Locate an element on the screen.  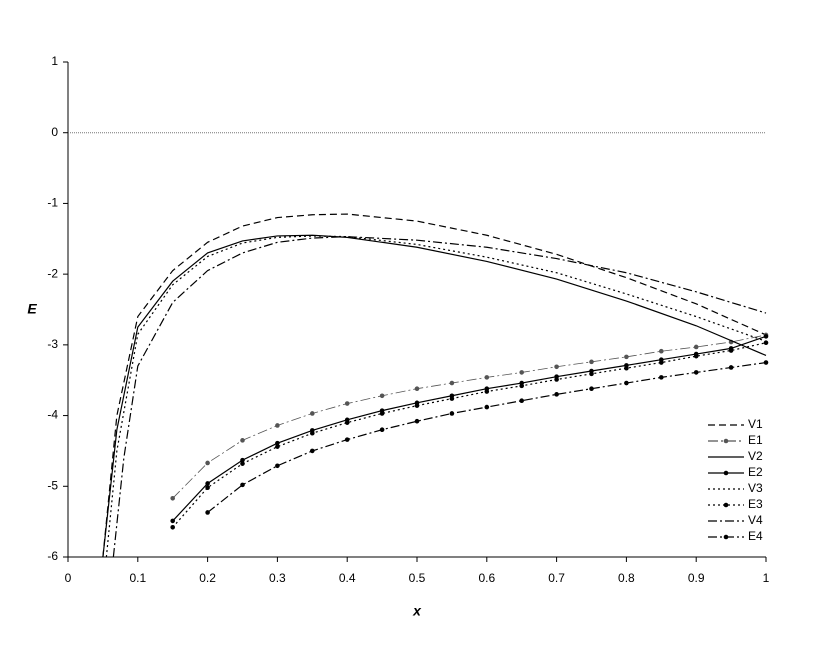
legend-label: V4 is located at coordinates (755, 520).